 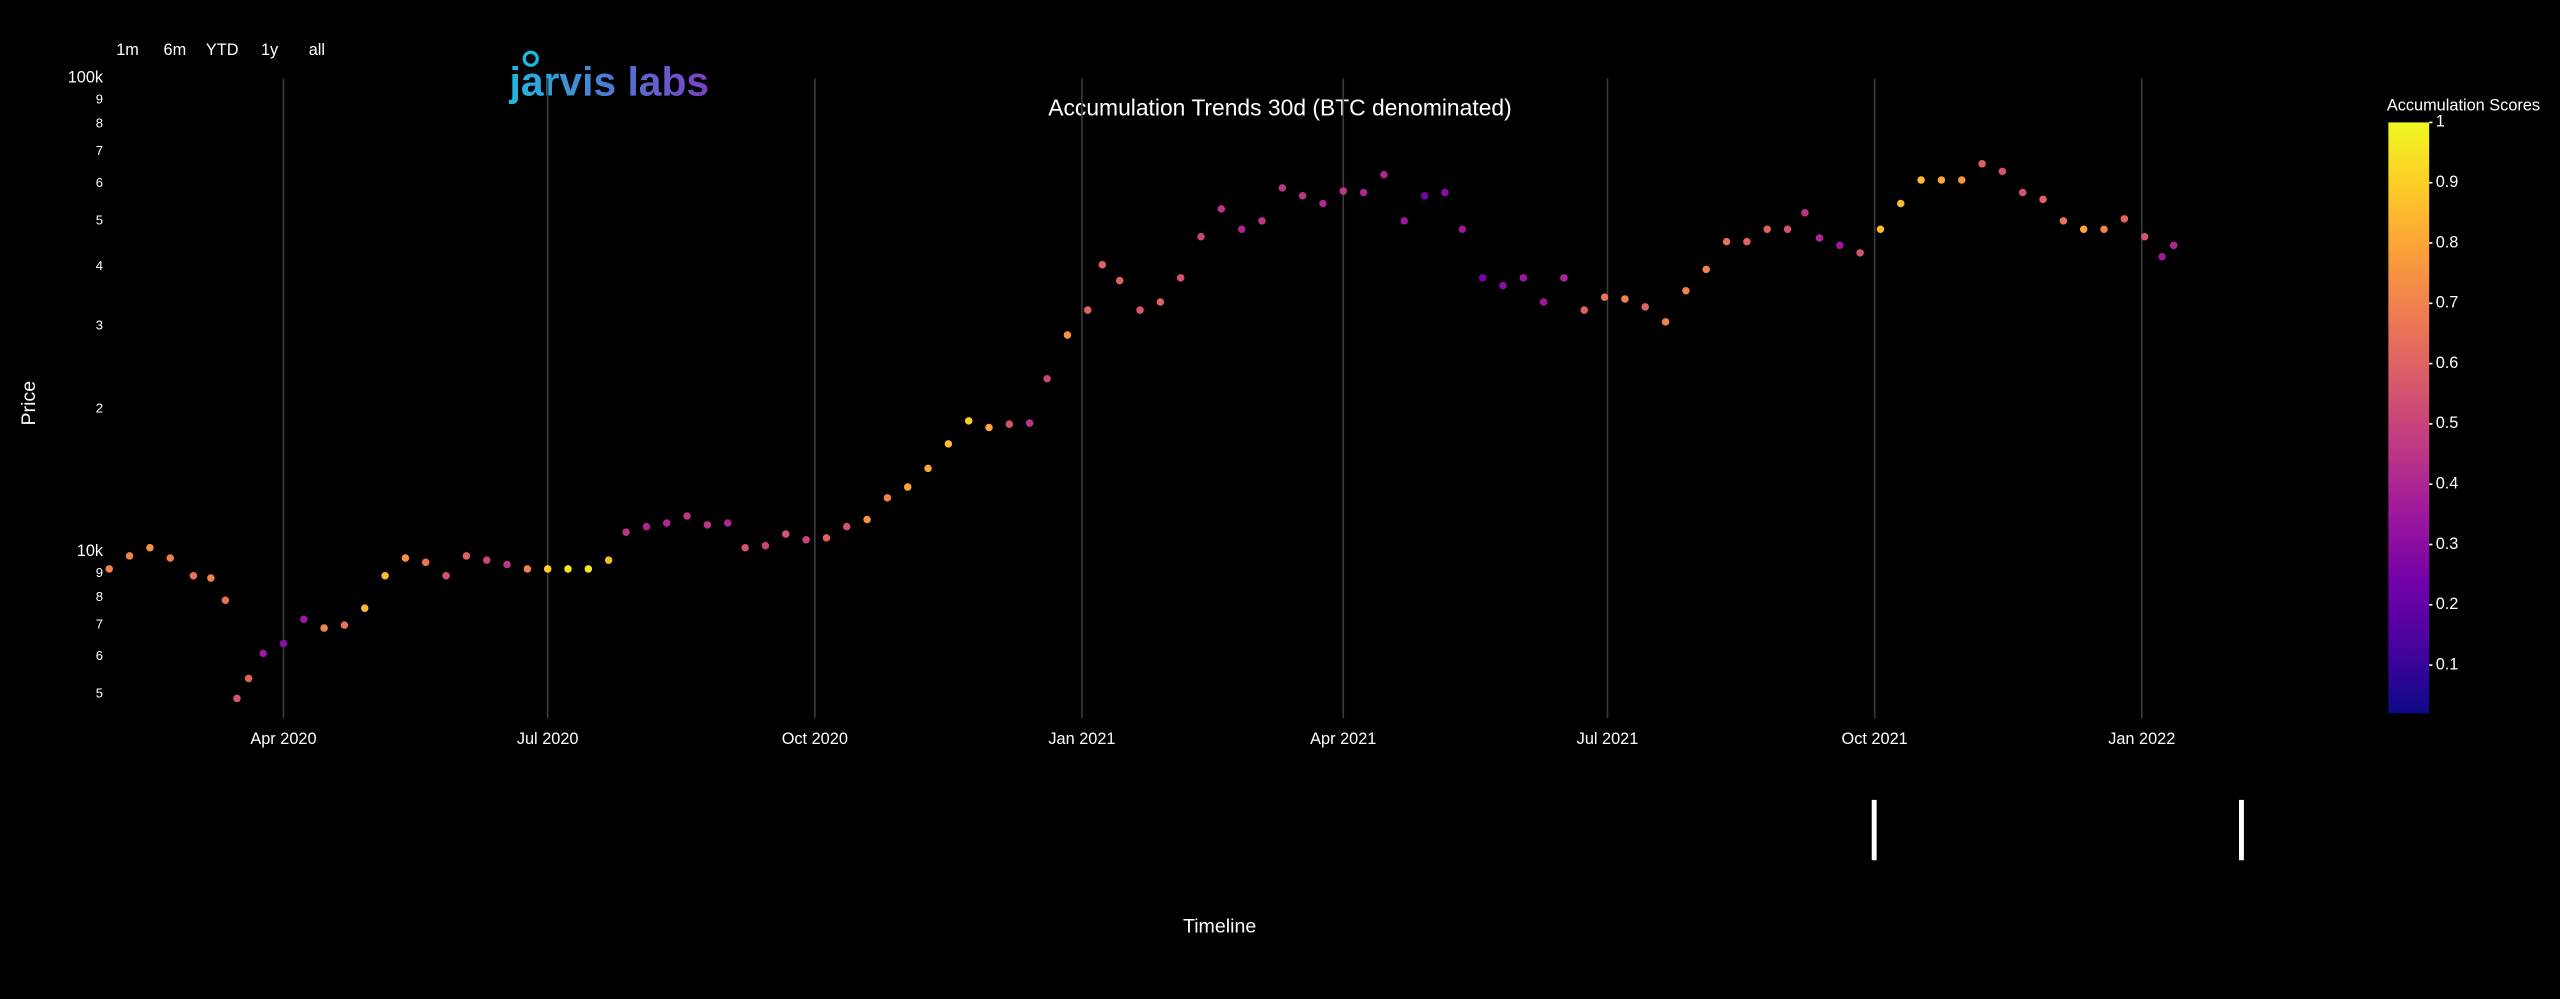 What do you see at coordinates (2447, 484) in the screenshot?
I see `colorbar-tick-label: 0.4` at bounding box center [2447, 484].